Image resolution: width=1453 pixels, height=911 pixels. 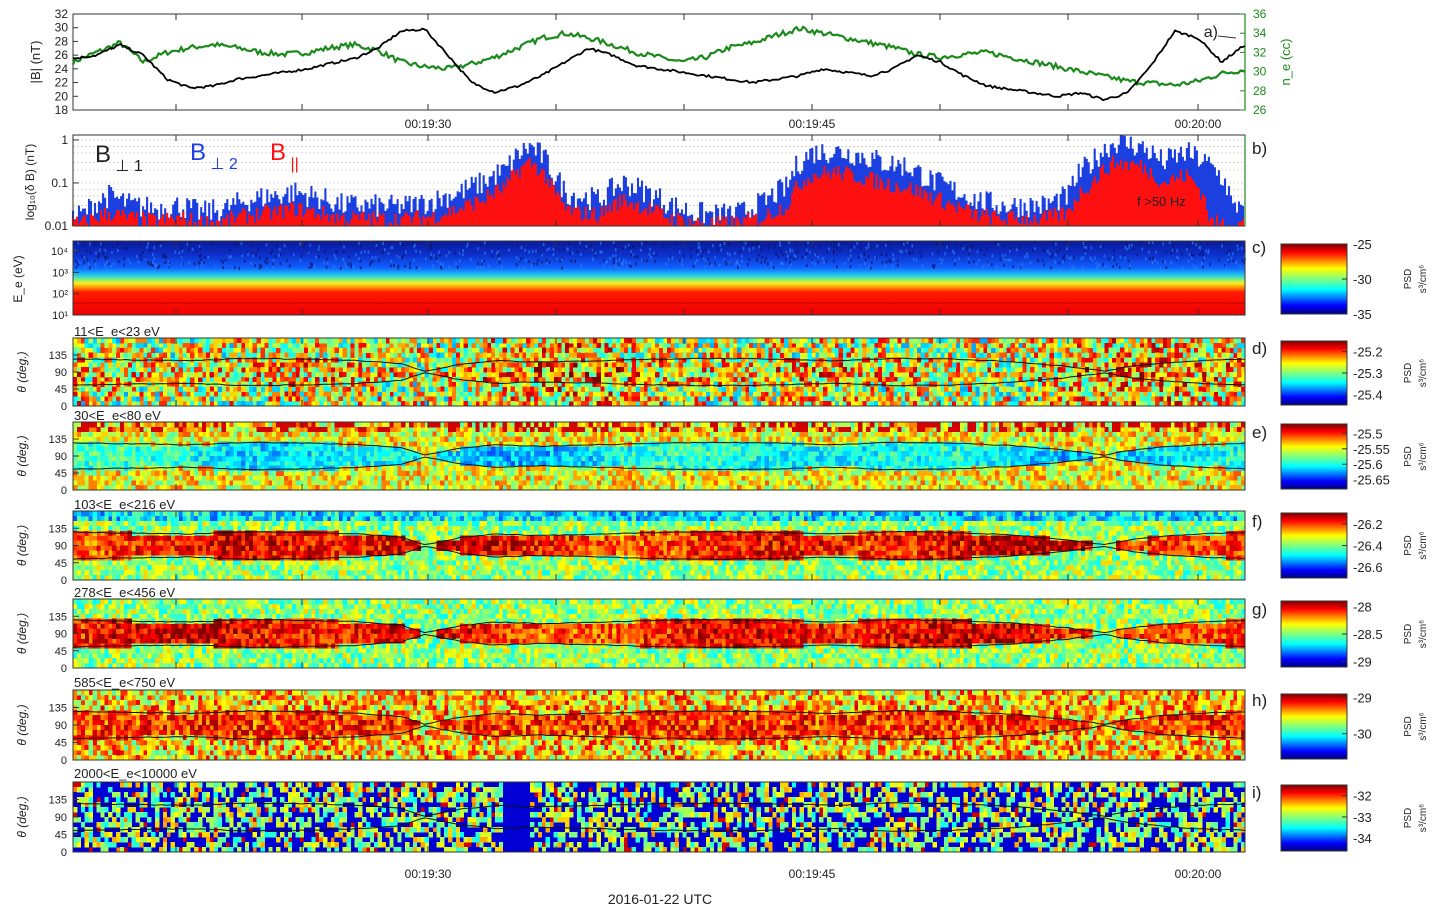 I want to click on colorbar-c-gradient, so click(x=1314, y=279).